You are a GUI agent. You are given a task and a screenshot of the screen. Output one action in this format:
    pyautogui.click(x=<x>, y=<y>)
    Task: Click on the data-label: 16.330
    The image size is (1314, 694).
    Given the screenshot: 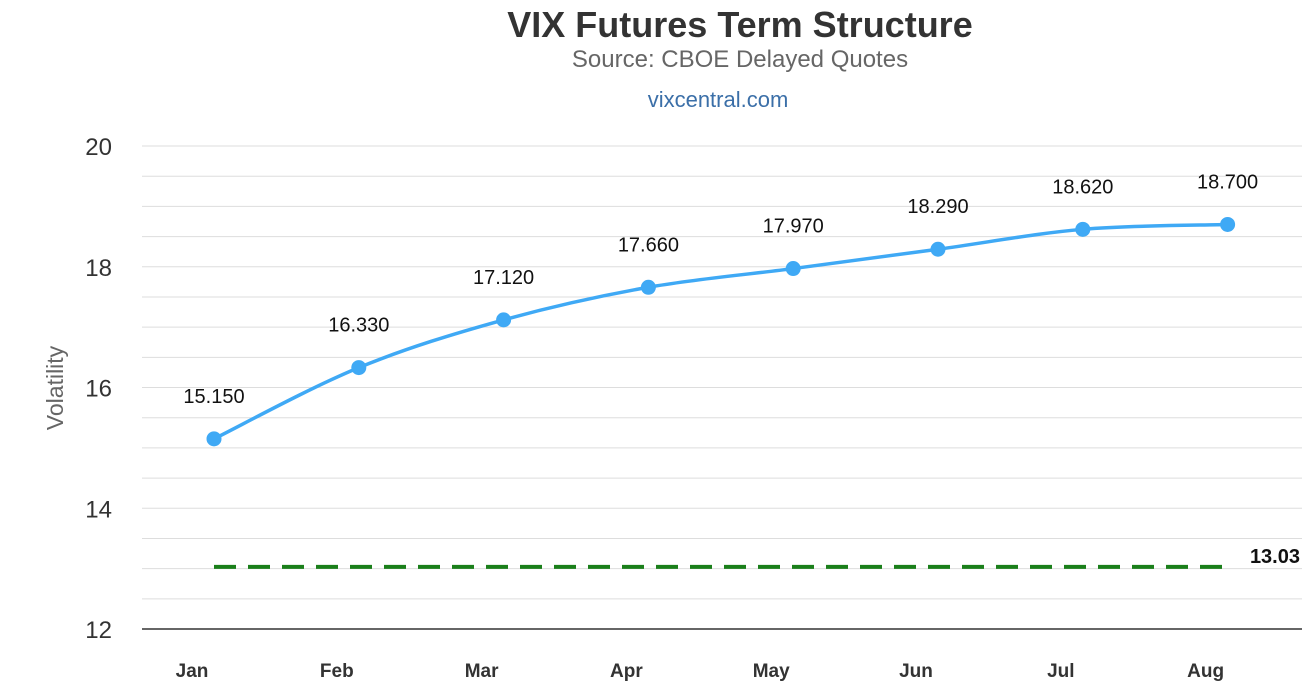 What is the action you would take?
    pyautogui.click(x=358, y=326)
    